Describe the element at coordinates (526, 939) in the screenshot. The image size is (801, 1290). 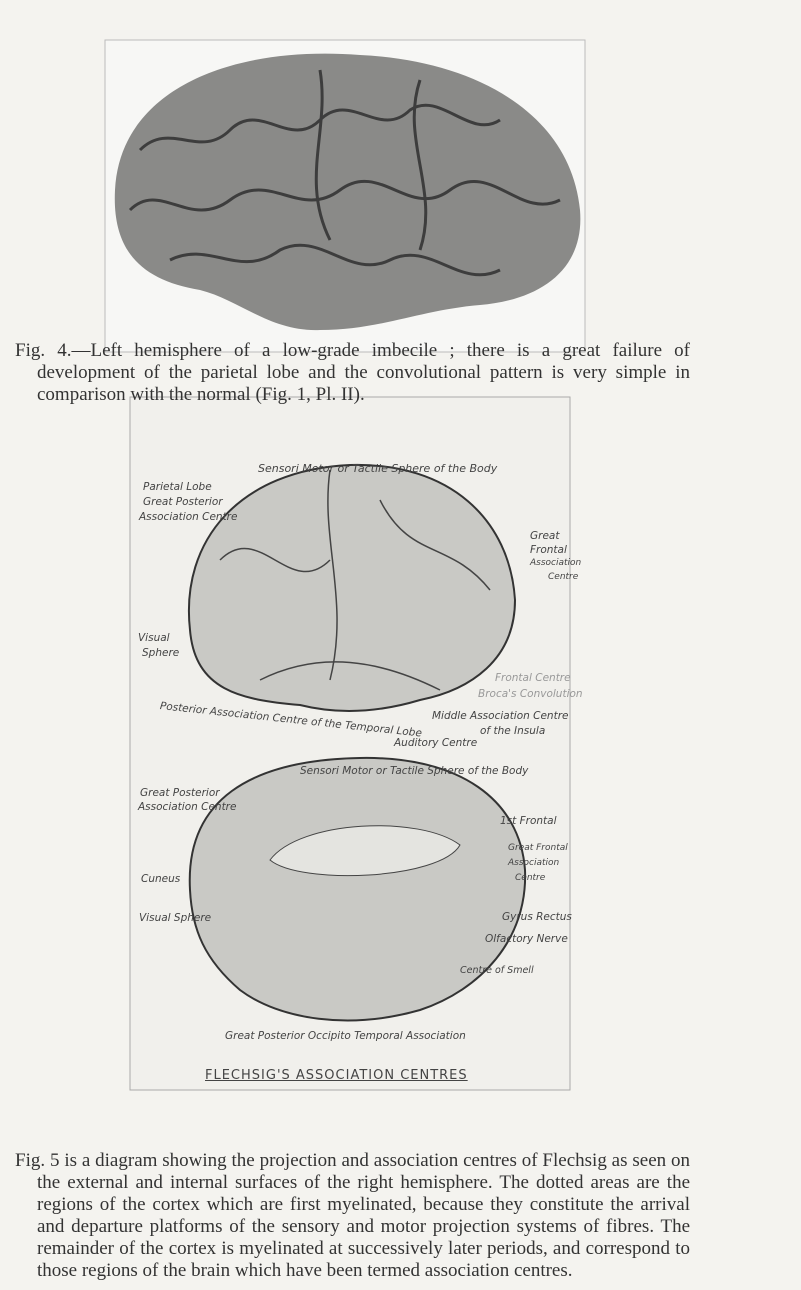
I see `label: Olfactory Nerve` at that location.